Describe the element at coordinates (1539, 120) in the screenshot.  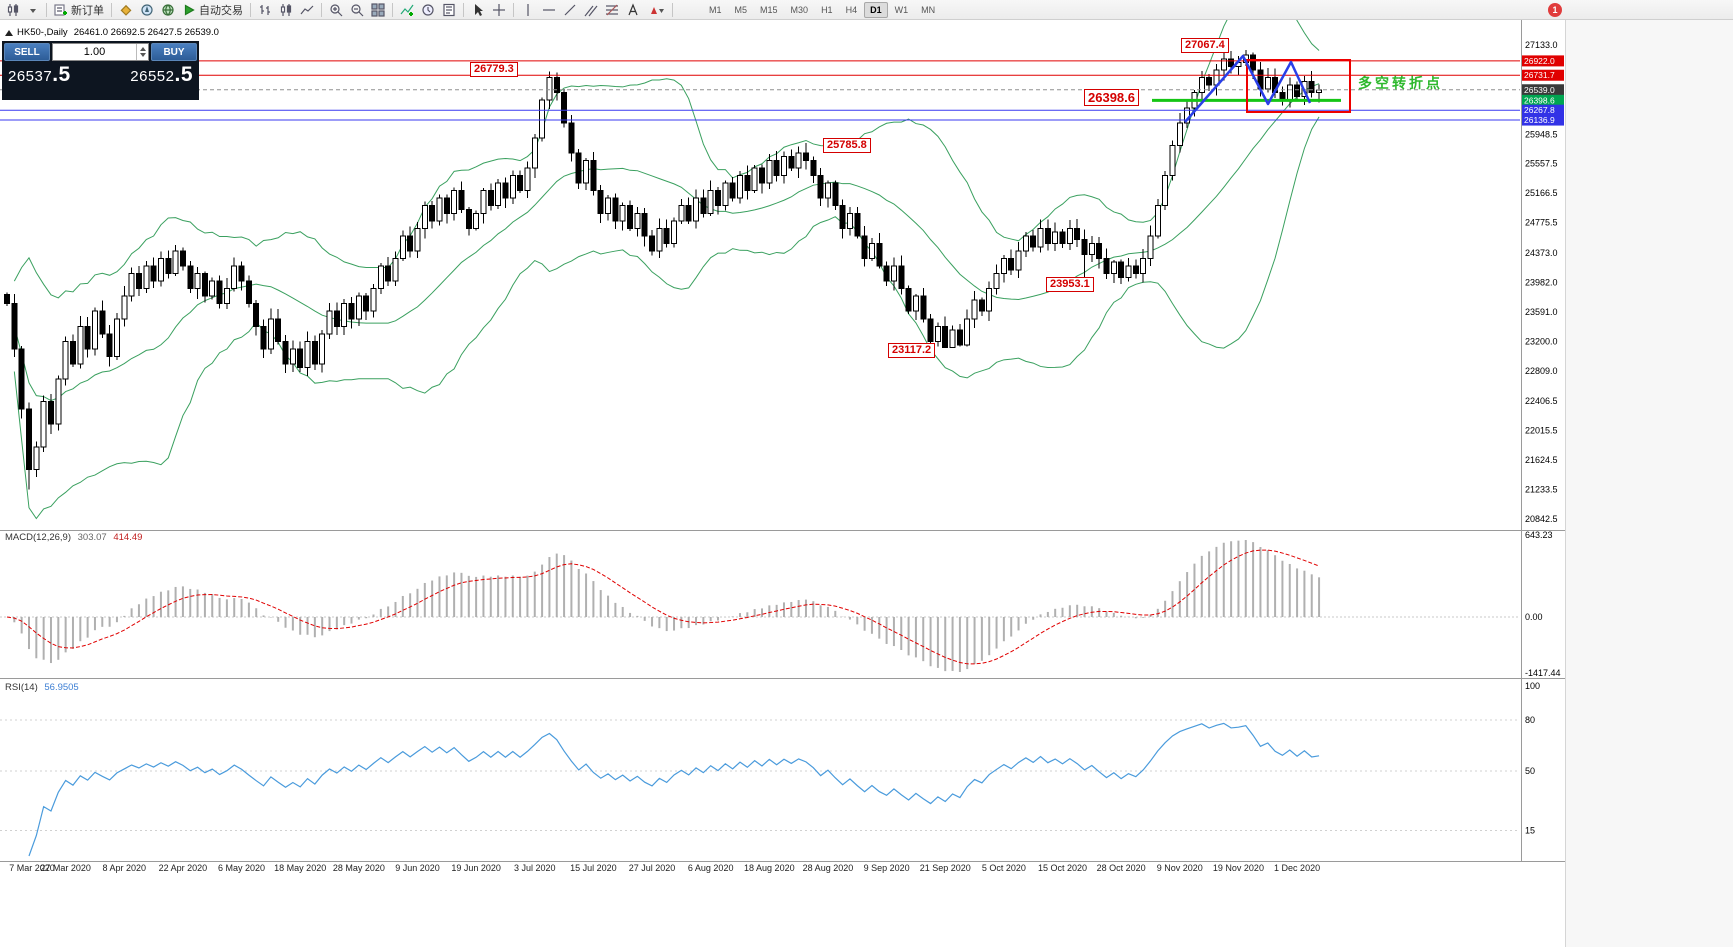
I see `svg-text: 26136.9` at that location.